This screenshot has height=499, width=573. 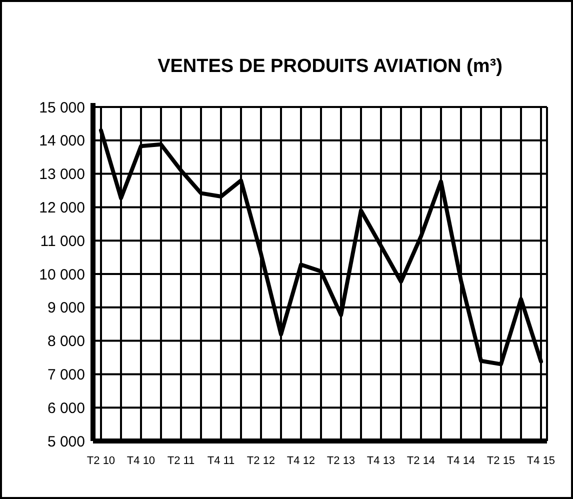 I want to click on y-tick-label: 5 000, so click(x=66, y=441).